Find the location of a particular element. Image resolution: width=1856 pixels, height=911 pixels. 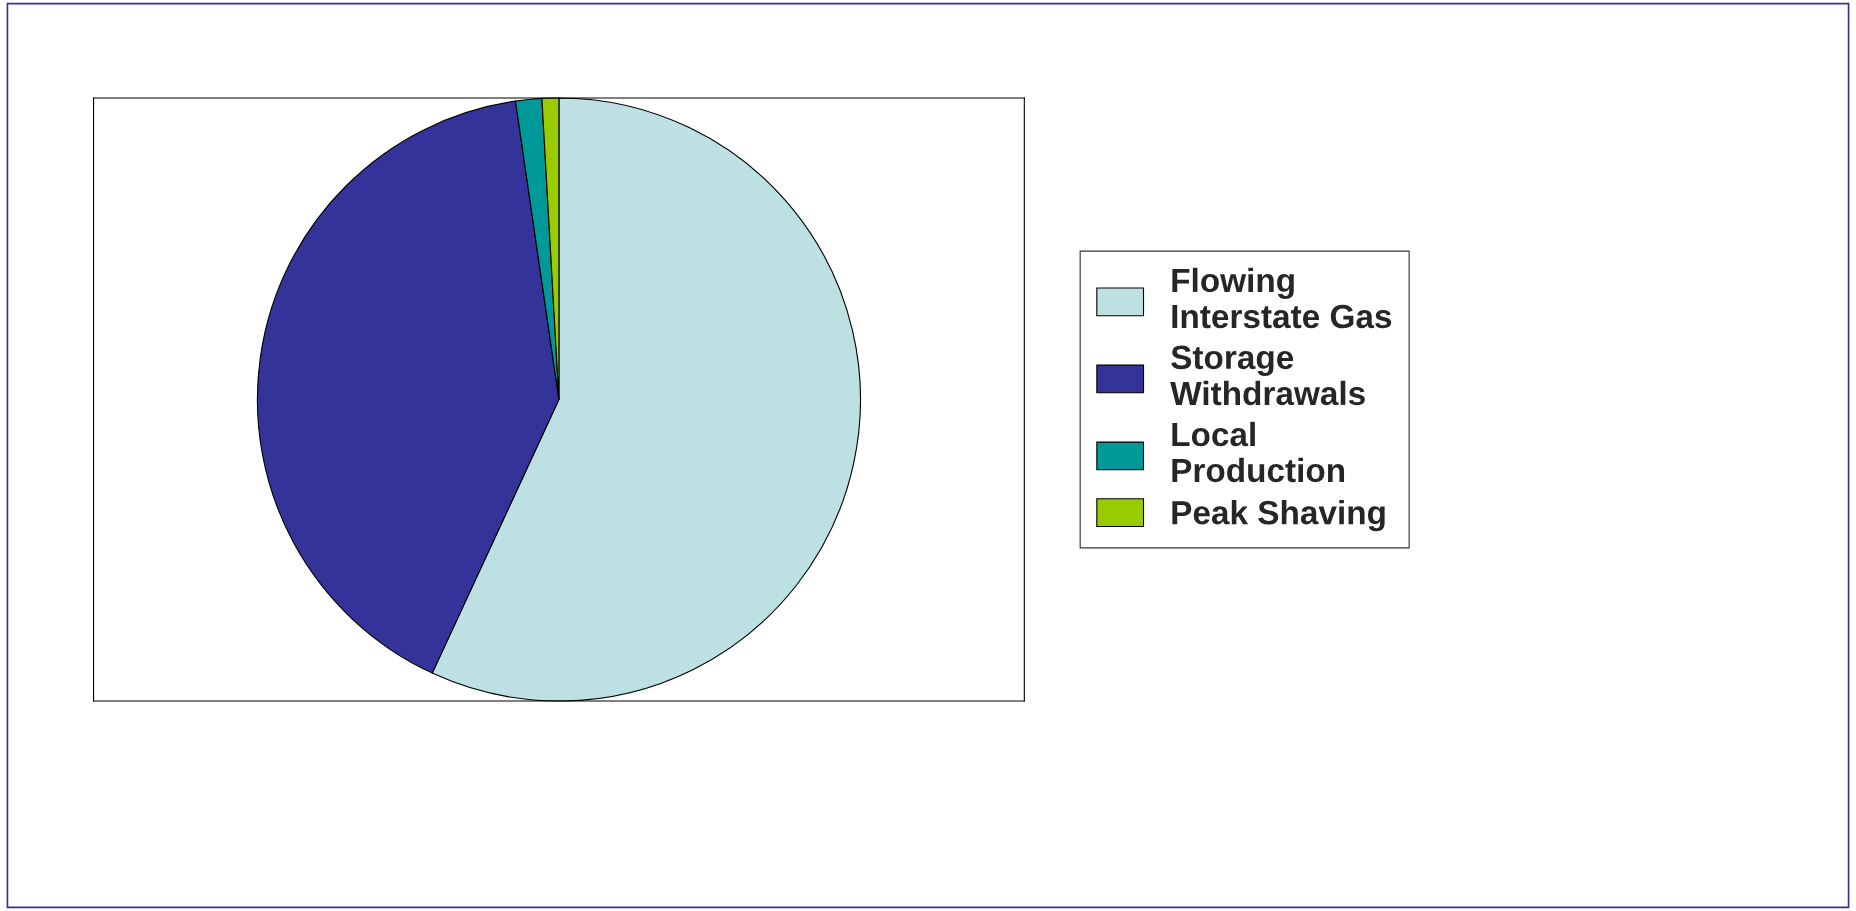

legend-label: Flowing Interstate Gas is located at coordinates (1282, 298).